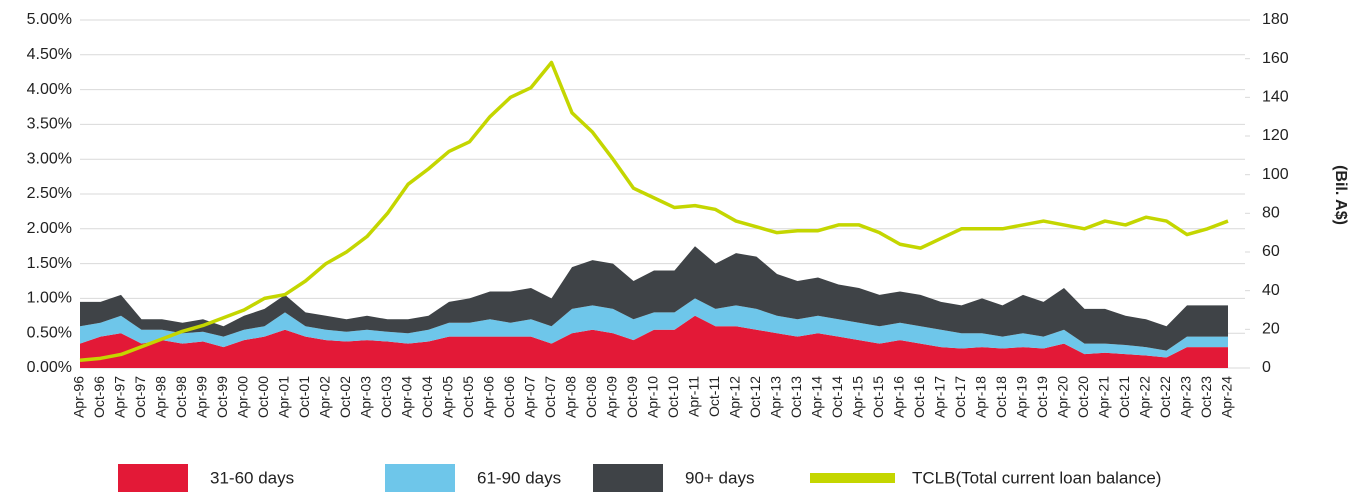 This screenshot has height=500, width=1358. What do you see at coordinates (878, 397) in the screenshot?
I see `x-tick-label: Oct-15` at bounding box center [878, 397].